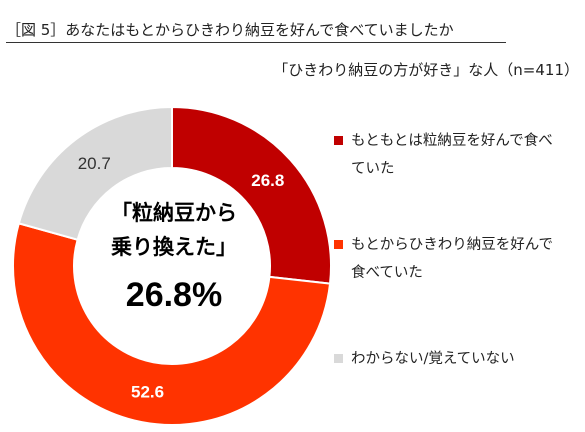 The height and width of the screenshot is (432, 585). I want to click on center-line-2: 乗り換えた」, so click(174, 247).